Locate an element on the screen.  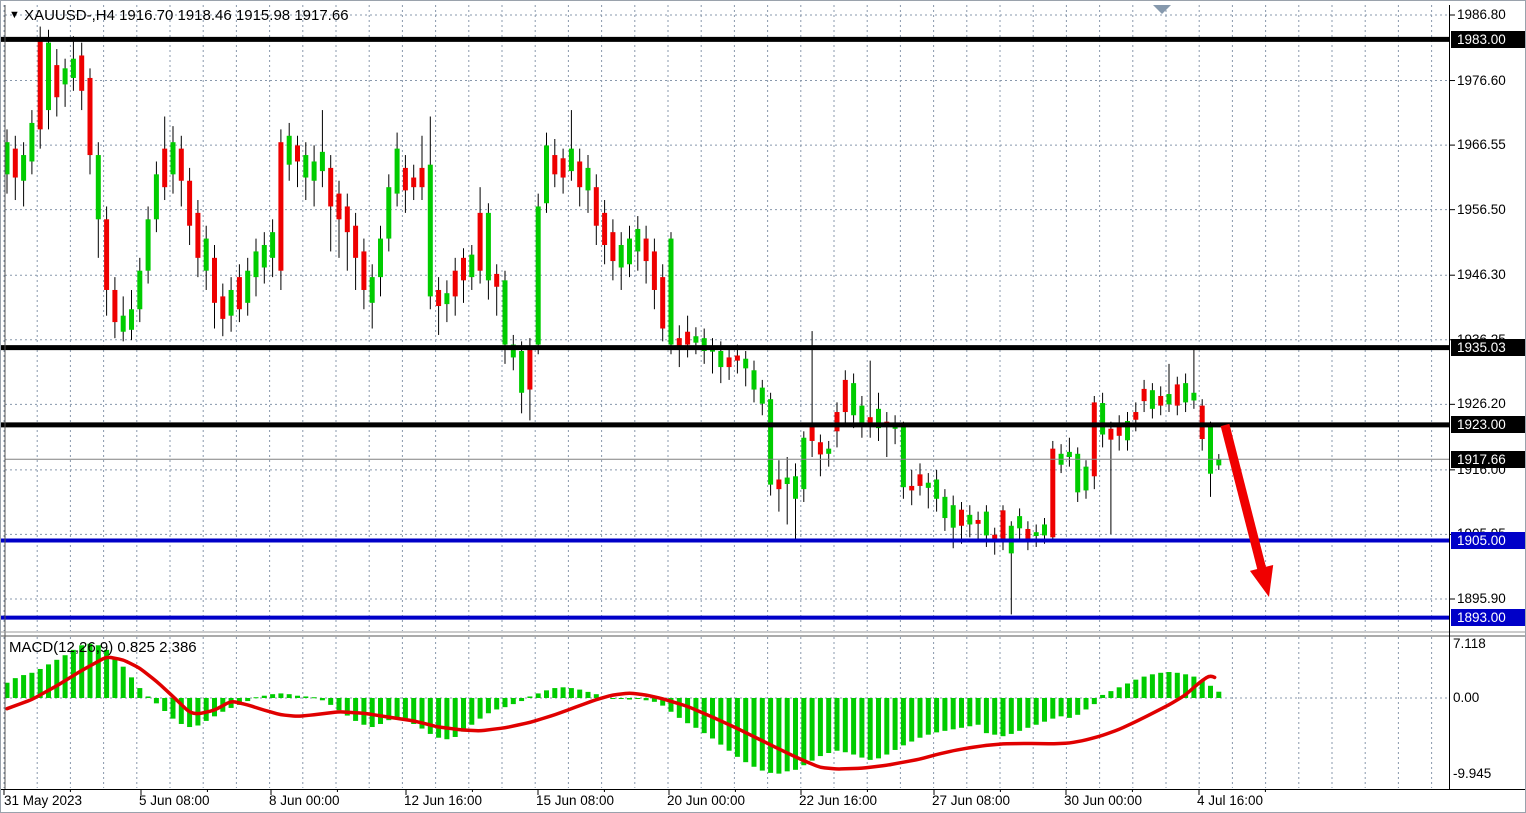
macd-signal-value: 2.386 is located at coordinates (178, 647).